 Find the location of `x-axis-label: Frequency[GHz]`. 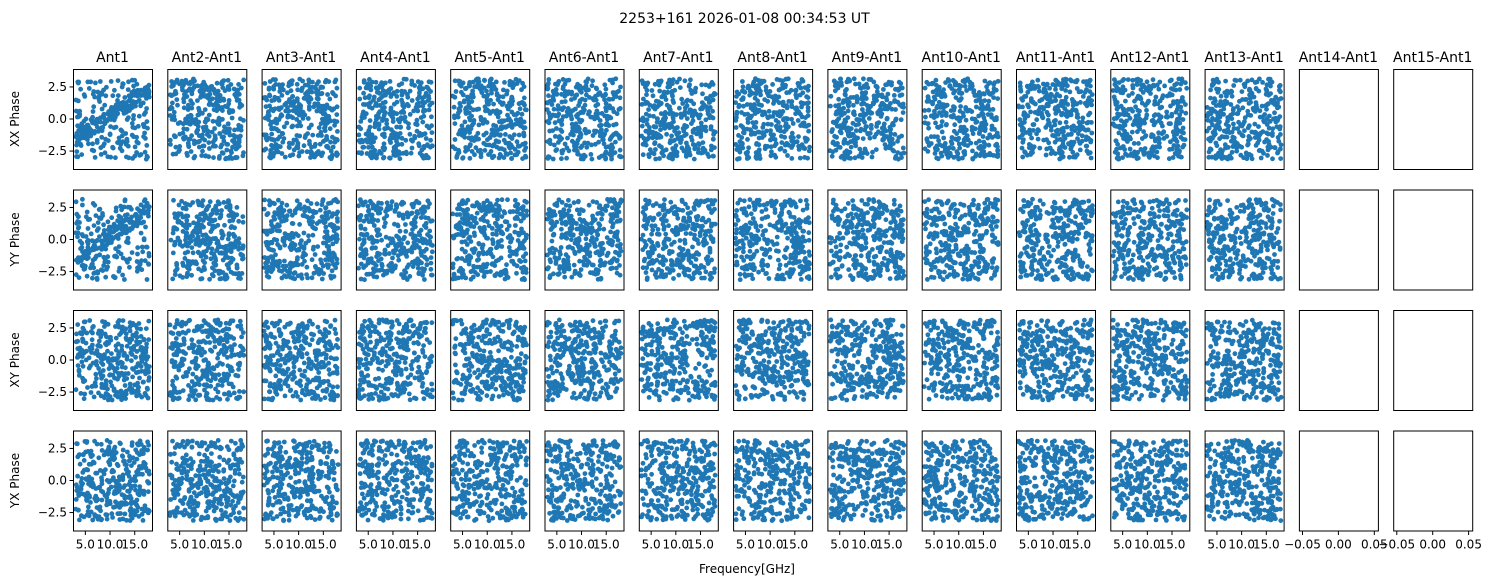

x-axis-label: Frequency[GHz] is located at coordinates (747, 569).